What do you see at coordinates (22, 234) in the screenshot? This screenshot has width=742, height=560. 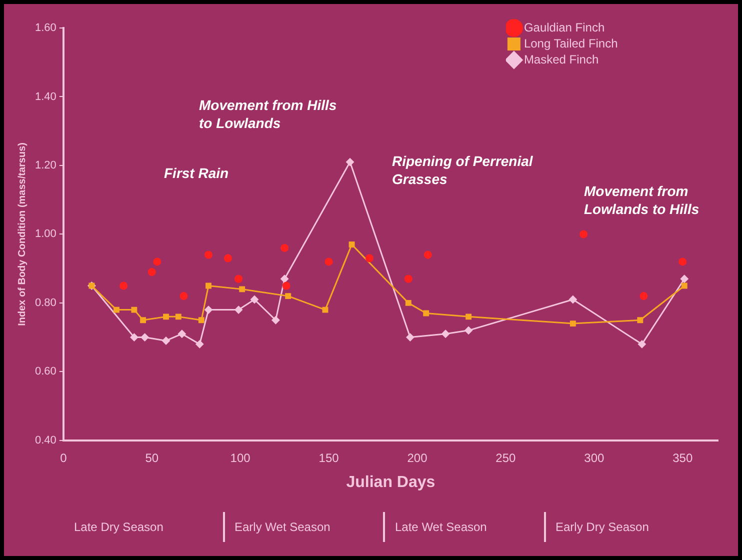 I see `y-axis-title: Index of Body Condition (mass/tarsus)` at bounding box center [22, 234].